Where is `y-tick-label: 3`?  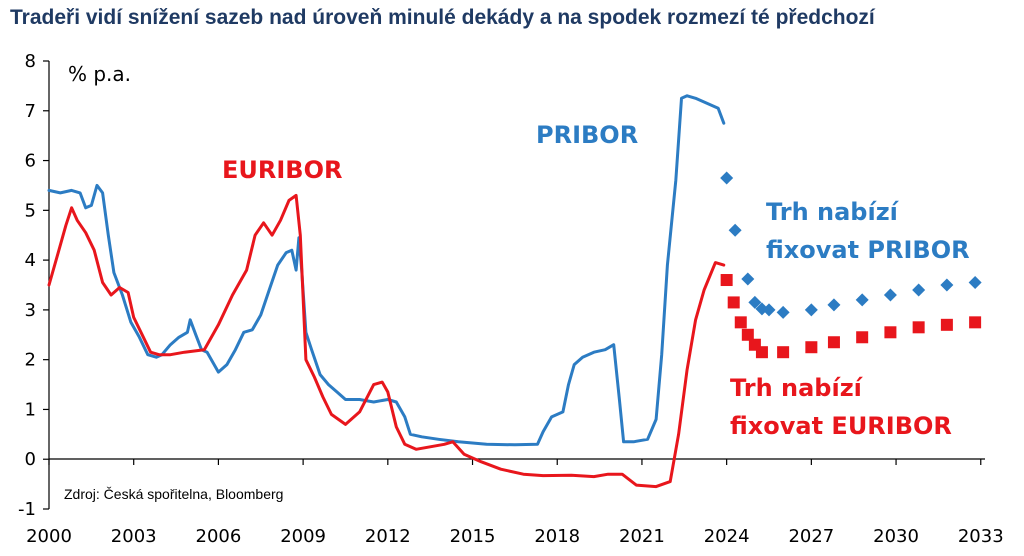
y-tick-label: 3 is located at coordinates (30, 310).